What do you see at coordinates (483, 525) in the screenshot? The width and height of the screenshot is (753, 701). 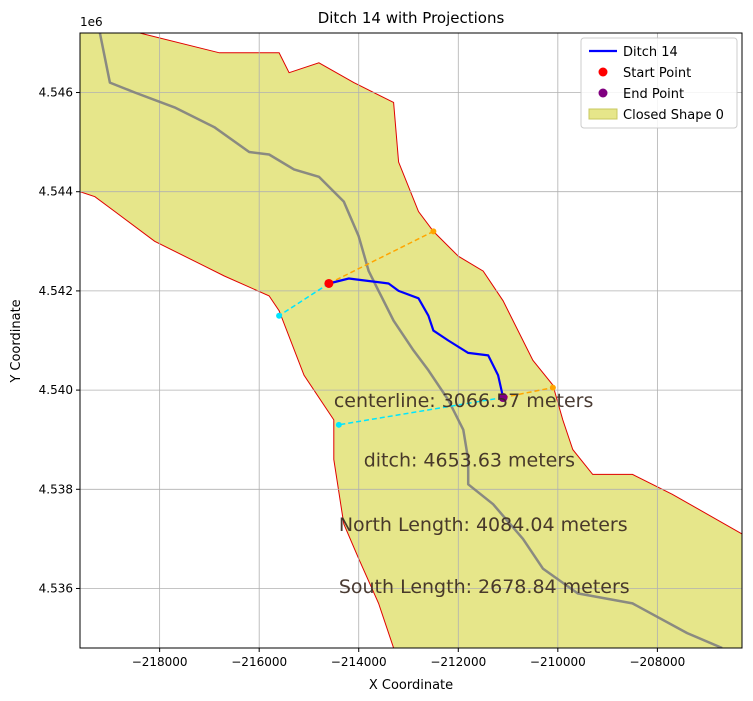 I see `annotation-label-2: North Length: 4084.04 meters` at bounding box center [483, 525].